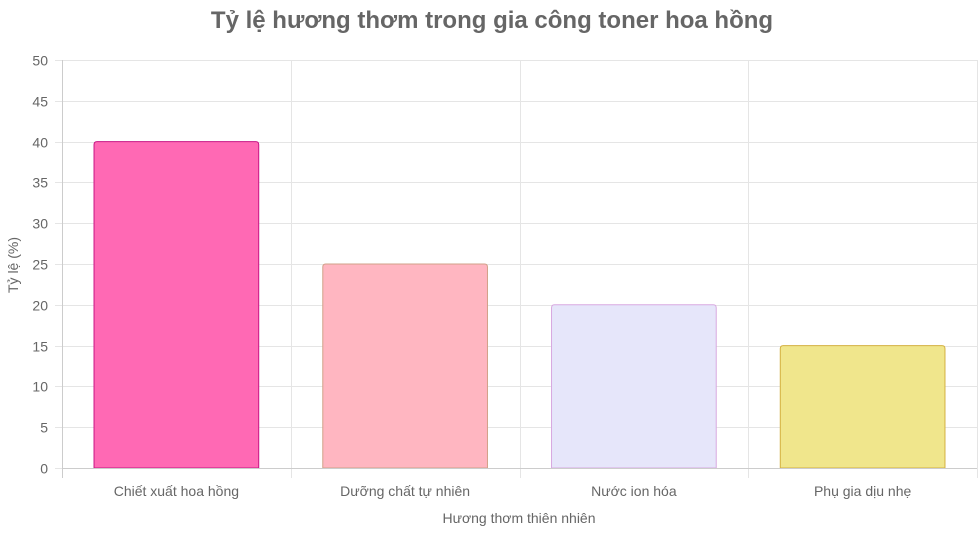  I want to click on y-tick-label: 45, so click(40, 102).